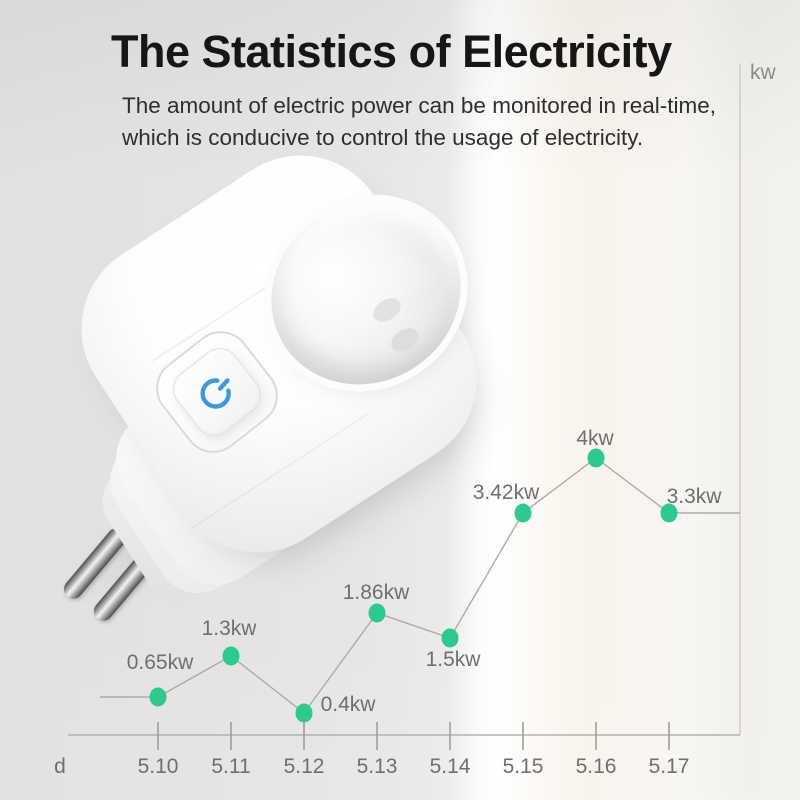 Image resolution: width=800 pixels, height=800 pixels. Describe the element at coordinates (763, 72) in the screenshot. I see `y-axis-unit-label: kw` at that location.